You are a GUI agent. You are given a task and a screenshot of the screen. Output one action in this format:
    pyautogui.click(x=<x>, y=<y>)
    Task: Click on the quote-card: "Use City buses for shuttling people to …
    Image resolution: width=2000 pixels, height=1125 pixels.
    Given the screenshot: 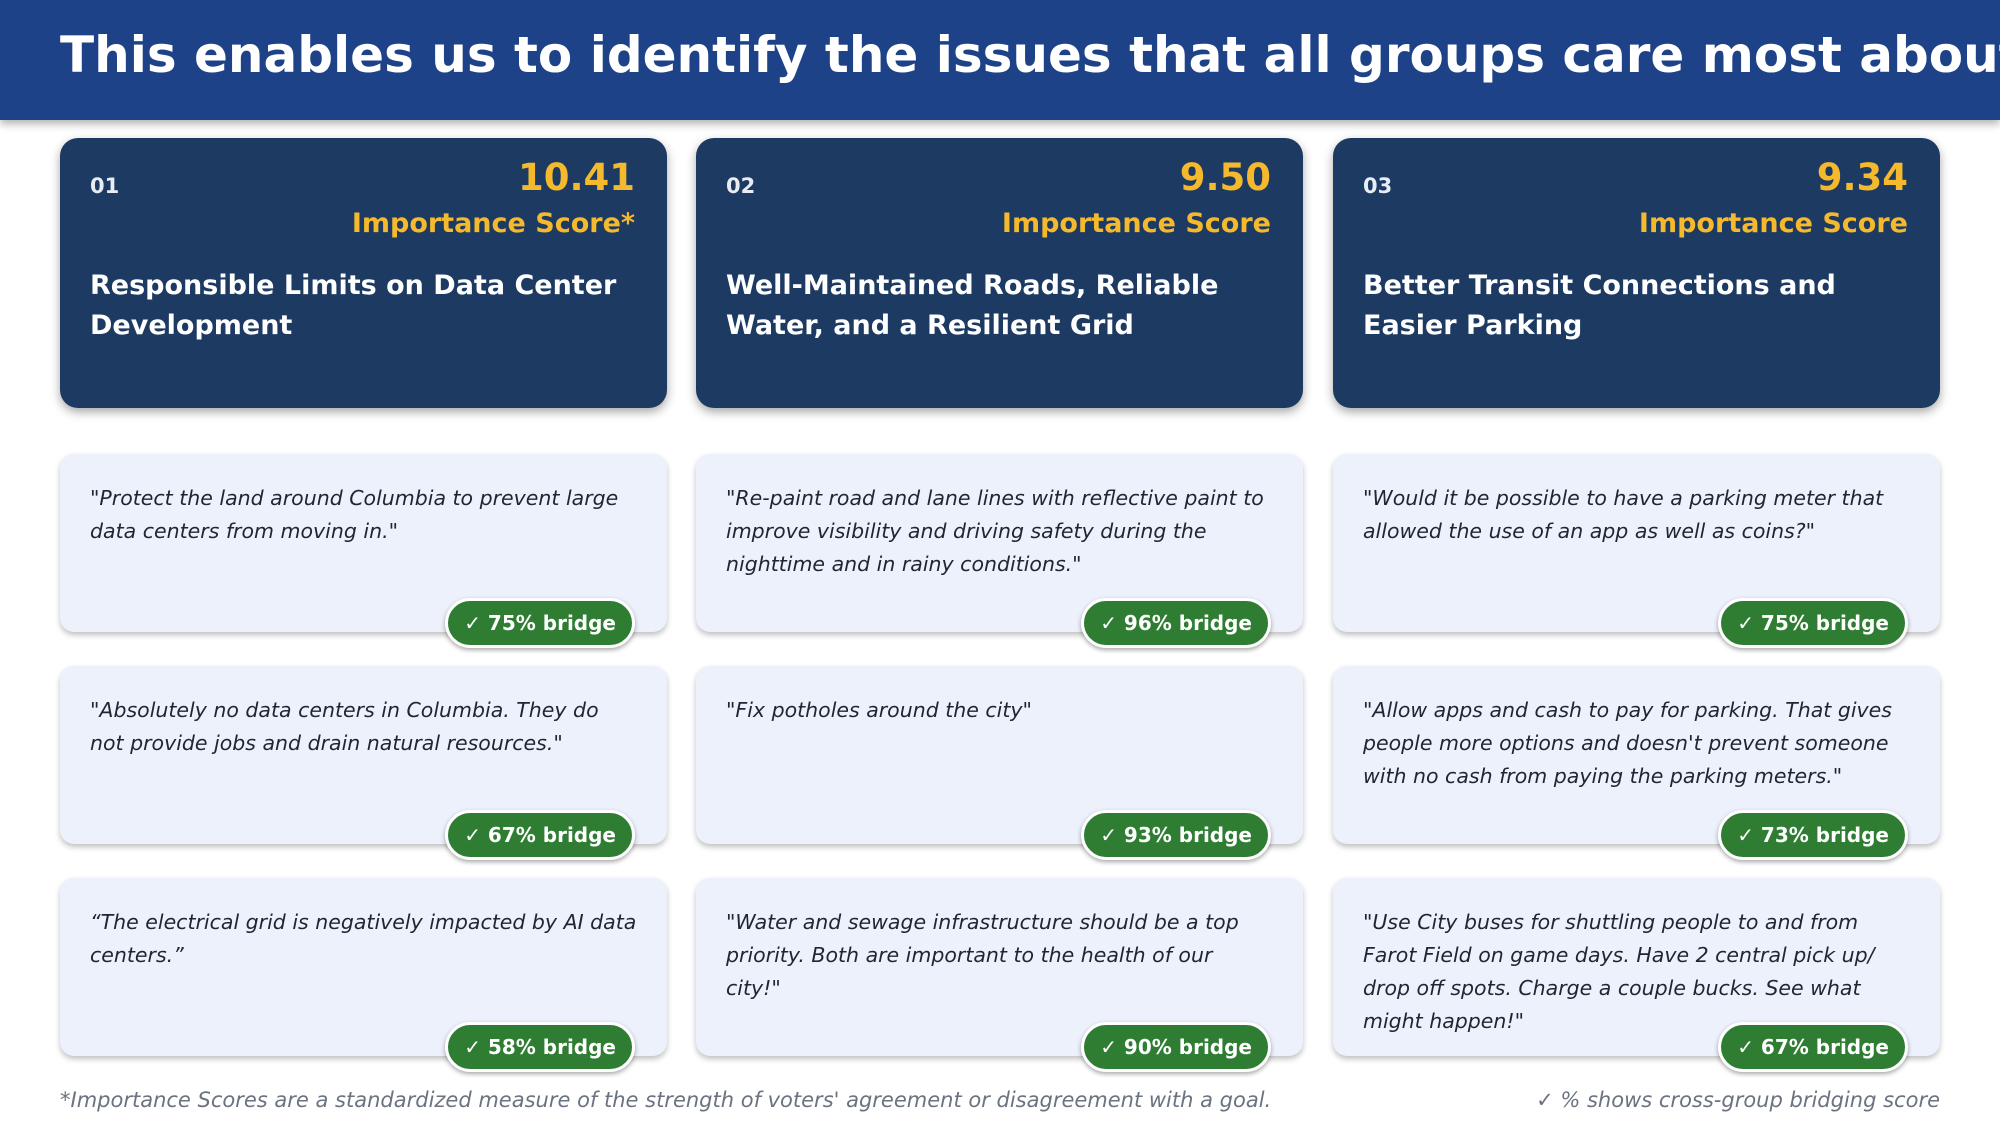 What is the action you would take?
    pyautogui.click(x=1636, y=975)
    